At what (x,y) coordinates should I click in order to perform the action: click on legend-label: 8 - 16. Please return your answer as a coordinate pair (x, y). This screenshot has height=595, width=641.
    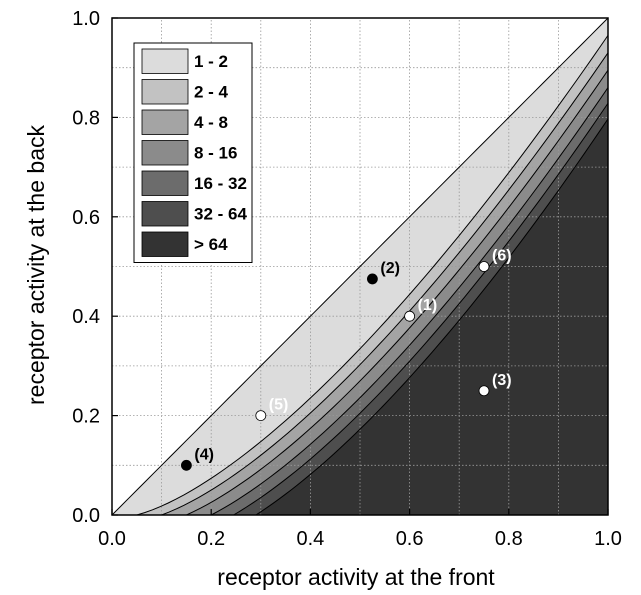
    Looking at the image, I should click on (215, 153).